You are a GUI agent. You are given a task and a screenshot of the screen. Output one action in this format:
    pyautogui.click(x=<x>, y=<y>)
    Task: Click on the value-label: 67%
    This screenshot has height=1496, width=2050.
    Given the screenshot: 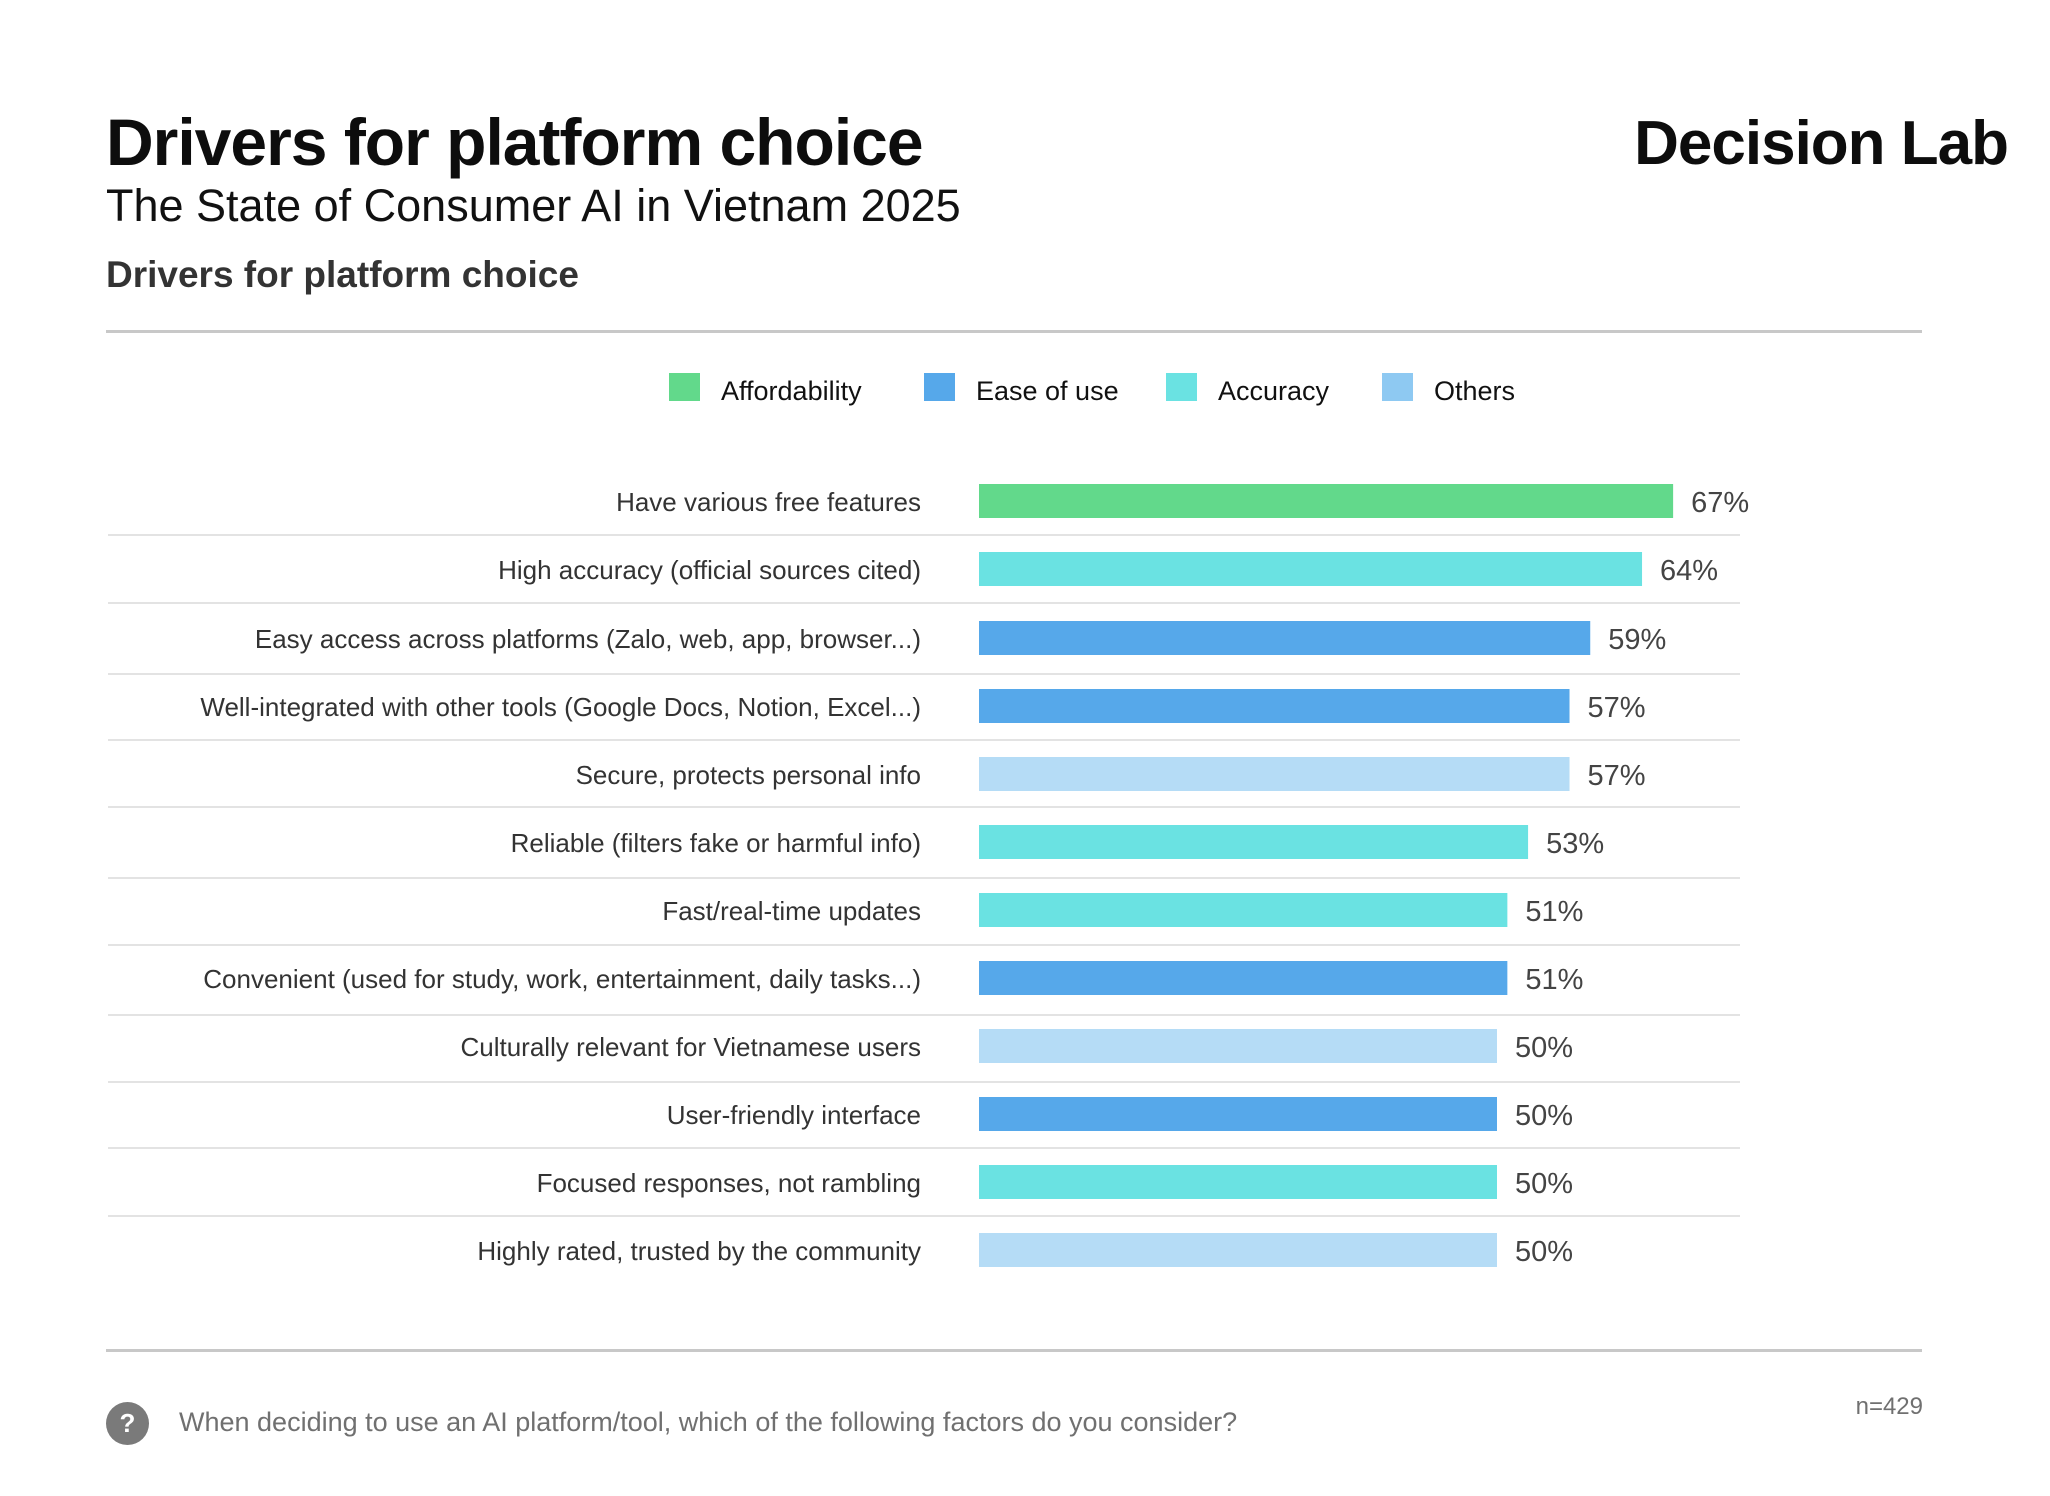 What is the action you would take?
    pyautogui.click(x=1720, y=503)
    